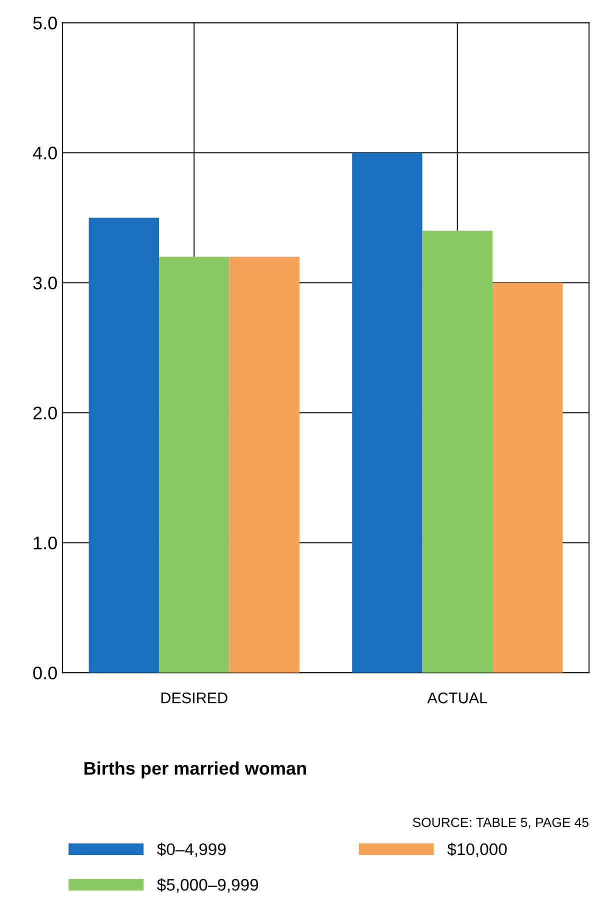  I want to click on y-tick-label: 4.0, so click(44, 153).